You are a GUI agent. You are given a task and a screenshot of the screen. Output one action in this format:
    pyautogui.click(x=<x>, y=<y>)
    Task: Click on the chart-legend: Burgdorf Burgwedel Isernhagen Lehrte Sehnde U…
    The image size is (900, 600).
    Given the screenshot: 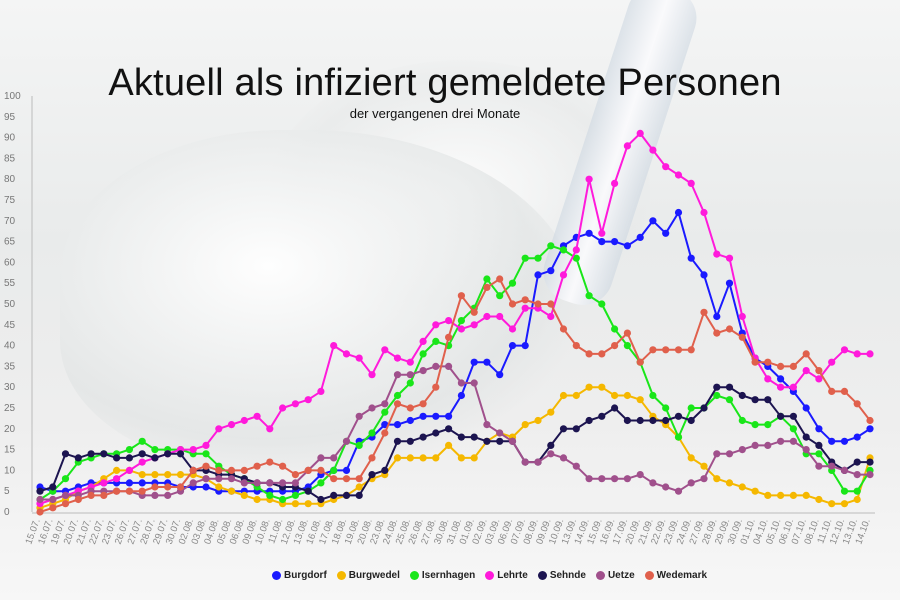 What is the action you would take?
    pyautogui.click(x=489, y=575)
    